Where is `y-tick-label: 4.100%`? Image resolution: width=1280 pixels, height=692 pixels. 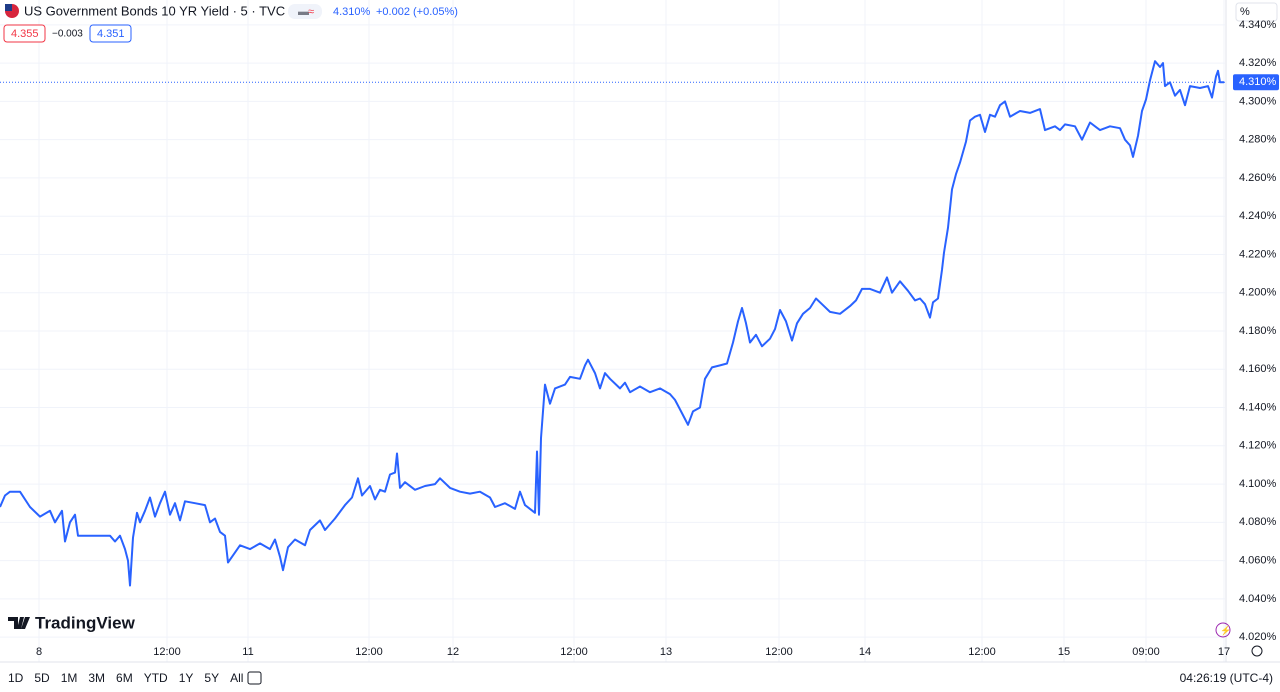
y-tick-label: 4.100% is located at coordinates (1258, 484).